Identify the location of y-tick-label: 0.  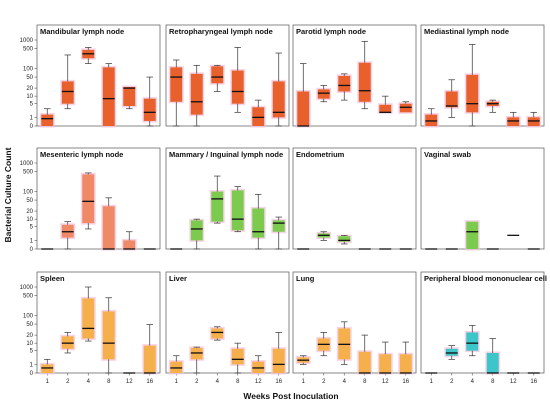
(32, 374).